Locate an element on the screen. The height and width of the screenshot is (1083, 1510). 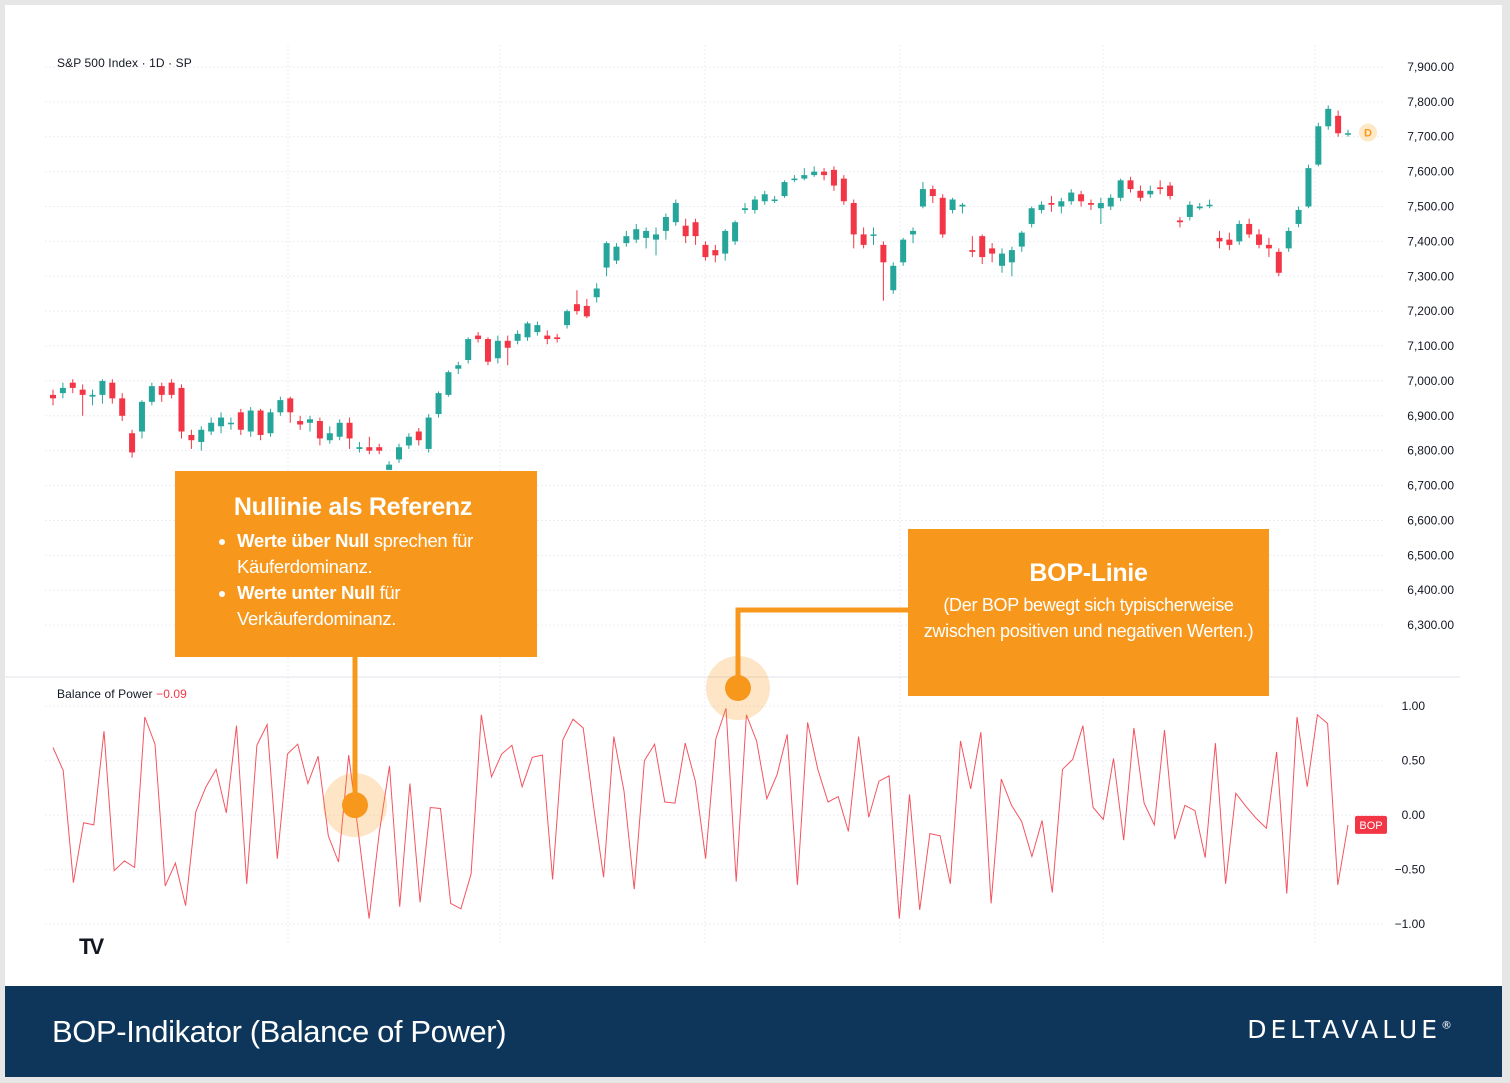
callout-zero-title: Nullinie als Referenz is located at coordinates (353, 507).